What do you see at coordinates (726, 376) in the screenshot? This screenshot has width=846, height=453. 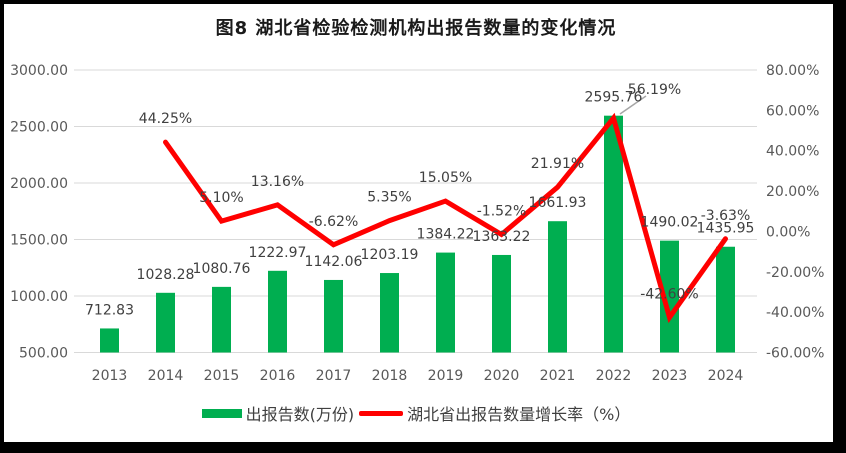 I see `x-axis-tick-label: 2024` at bounding box center [726, 376].